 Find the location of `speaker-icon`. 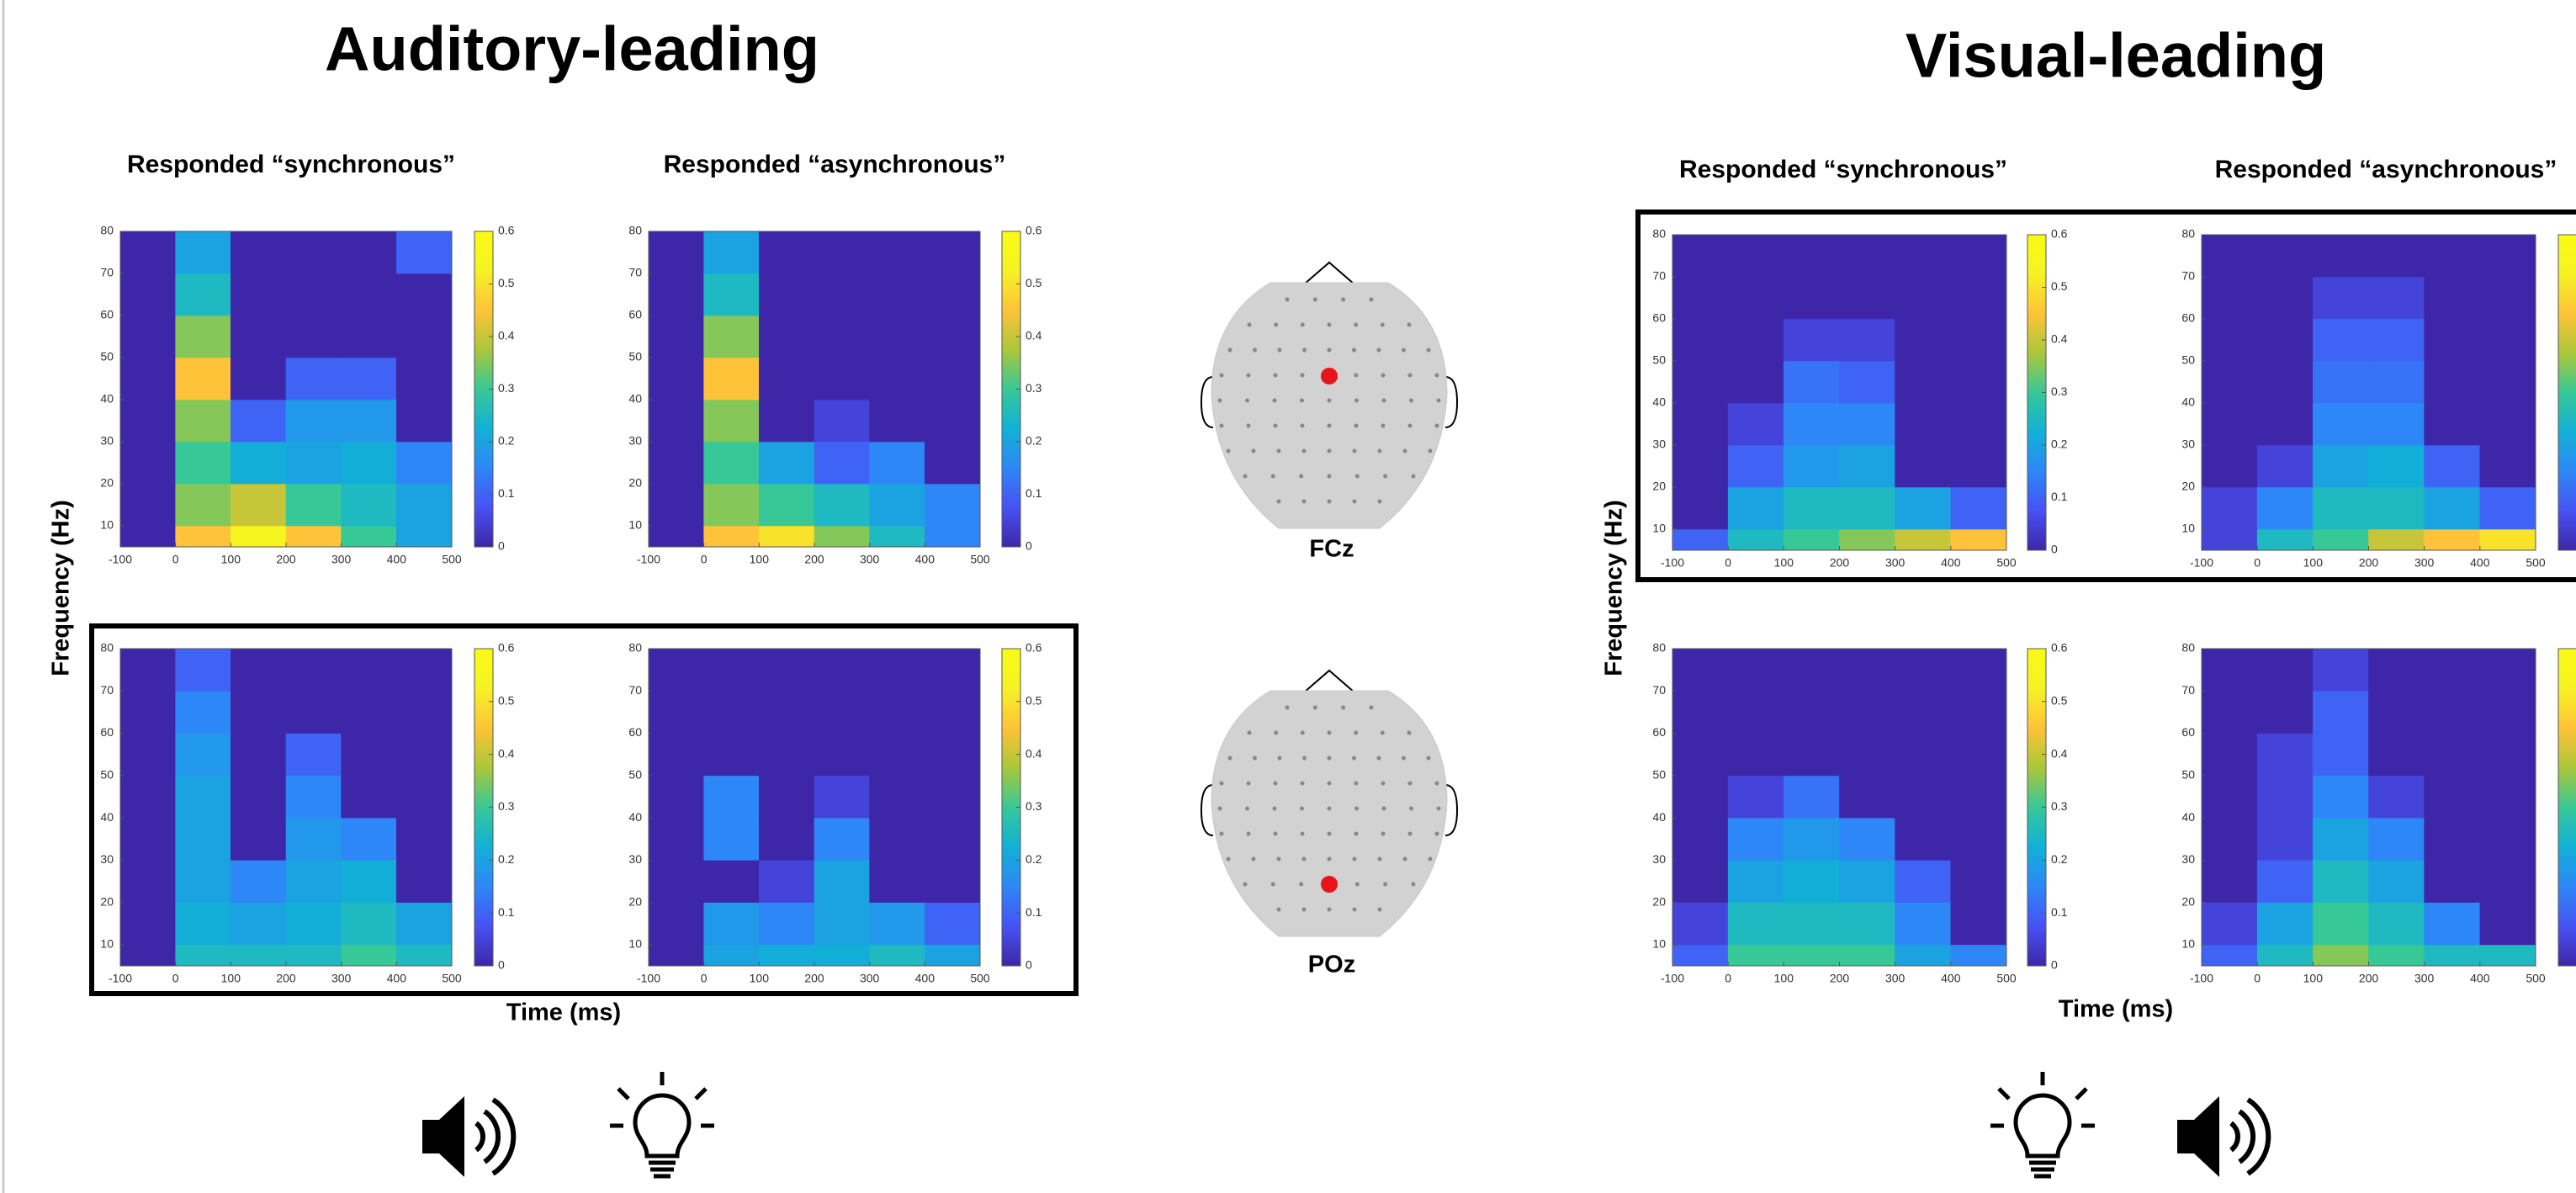

speaker-icon is located at coordinates (2224, 1136).